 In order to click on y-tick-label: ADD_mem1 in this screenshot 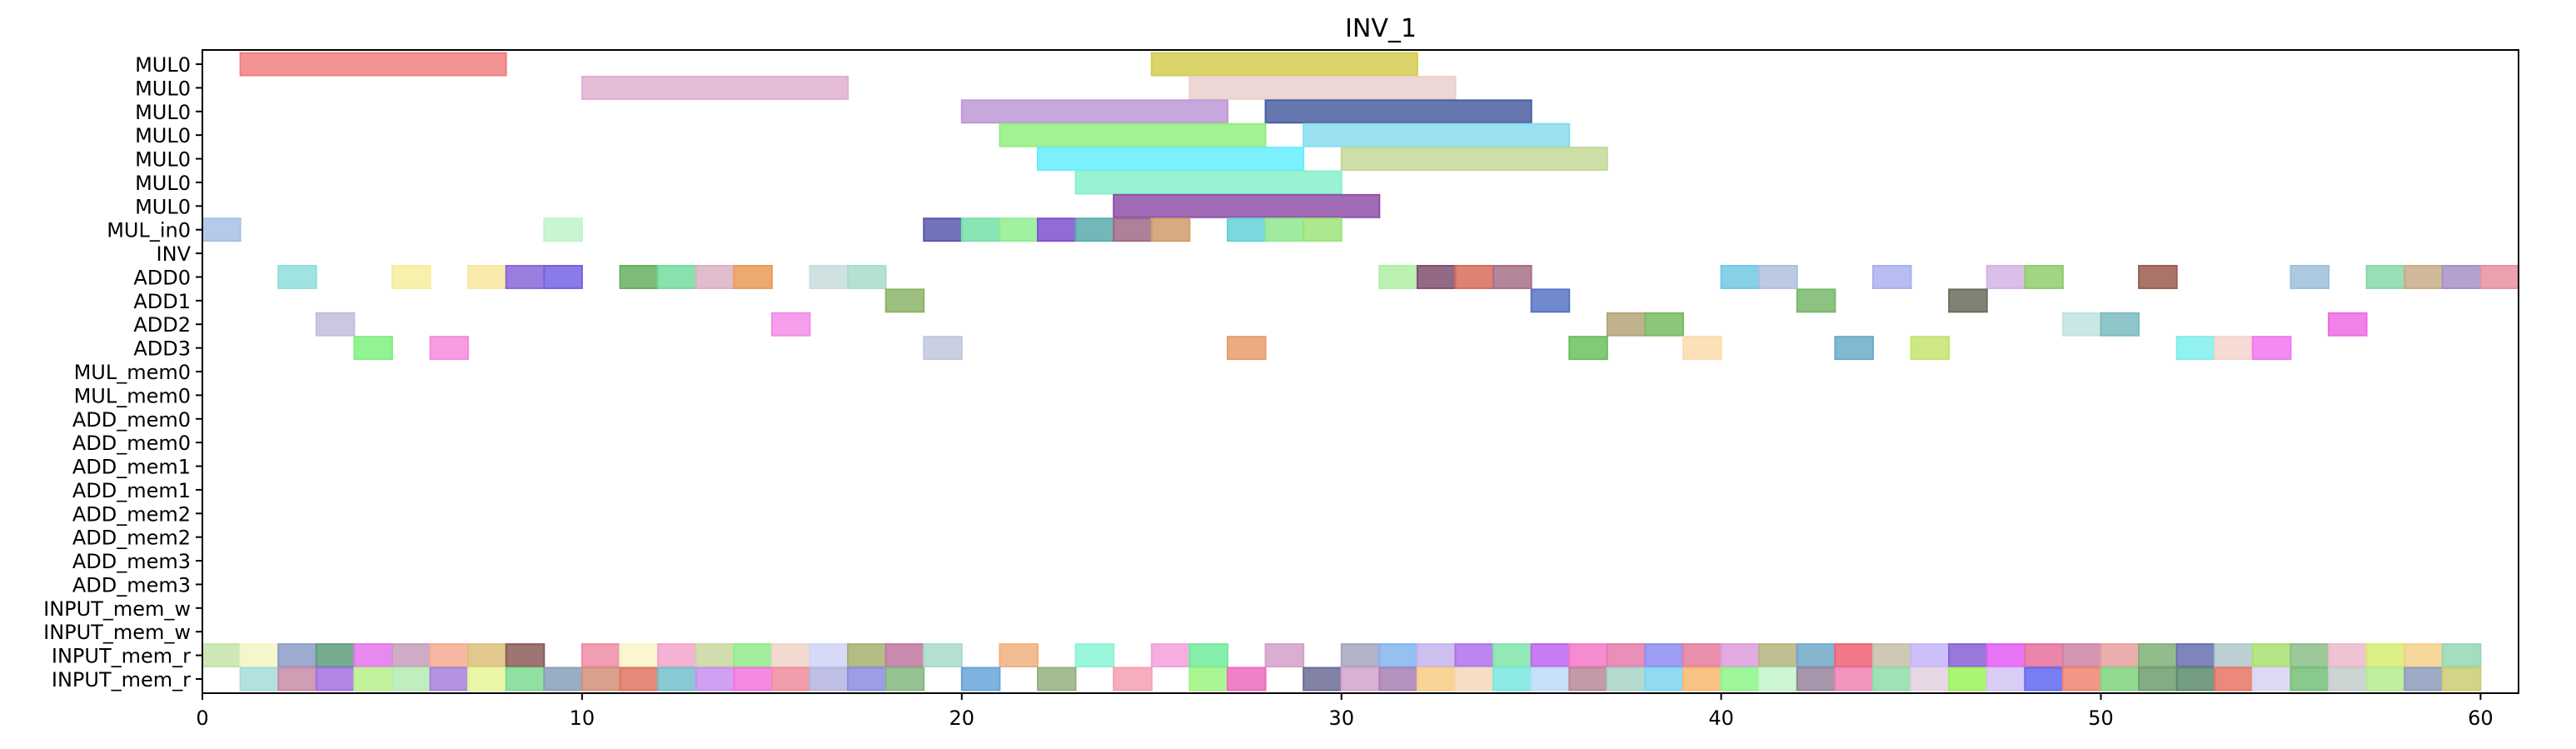, I will do `click(131, 467)`.